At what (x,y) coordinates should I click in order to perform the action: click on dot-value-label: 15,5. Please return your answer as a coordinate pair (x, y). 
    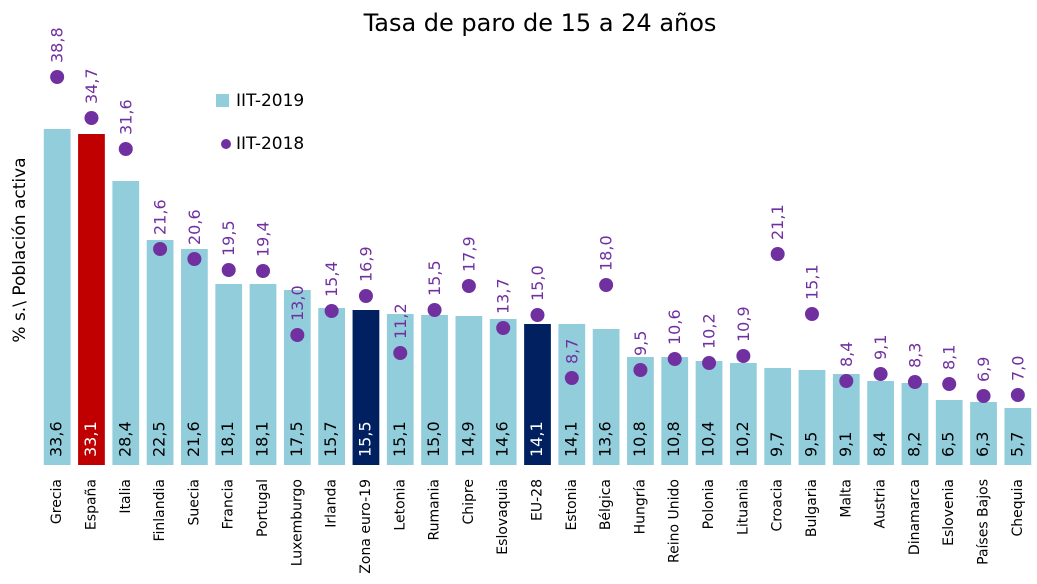
    Looking at the image, I should click on (434, 278).